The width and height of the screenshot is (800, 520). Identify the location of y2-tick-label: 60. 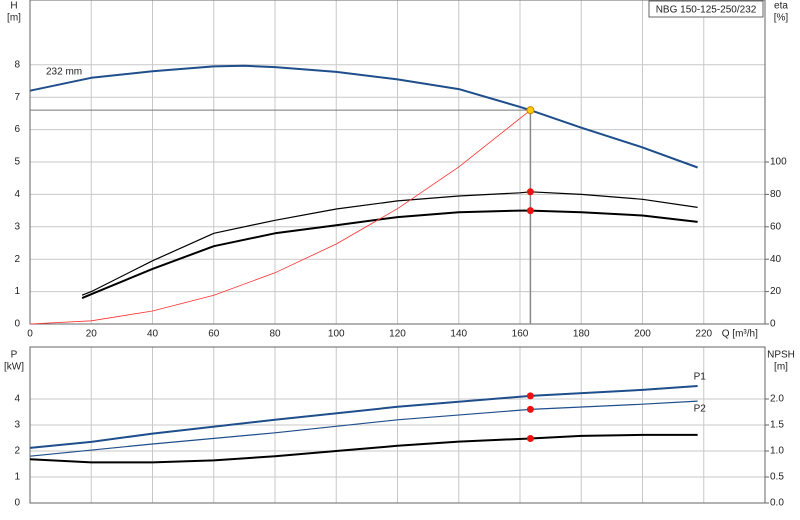
(776, 226).